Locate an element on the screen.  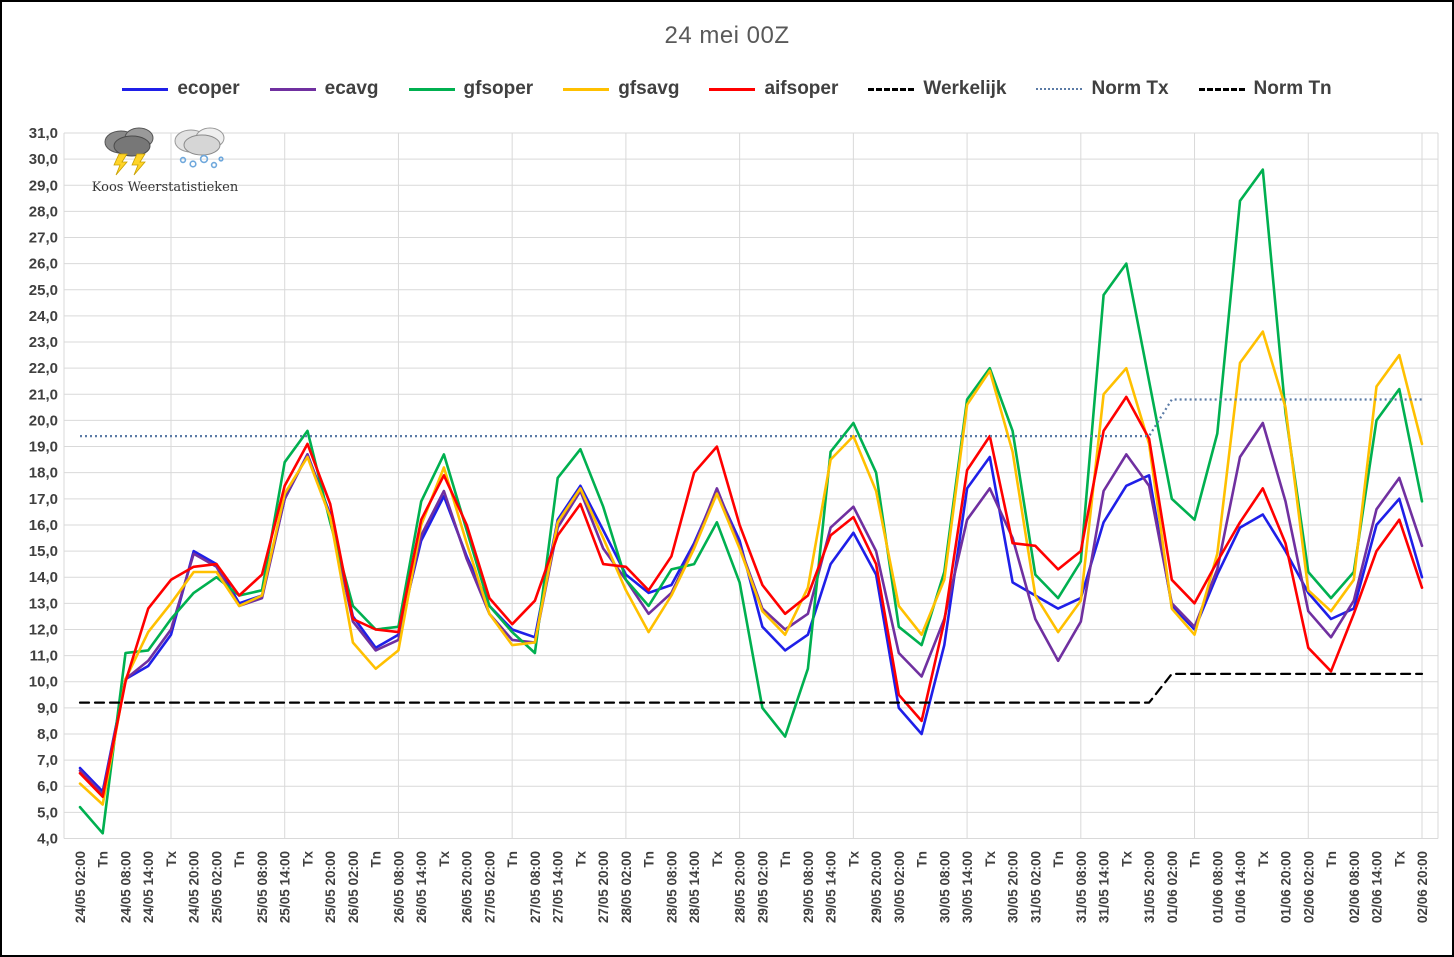
x-tick-label: 31/05 14:00 is located at coordinates (1104, 887).